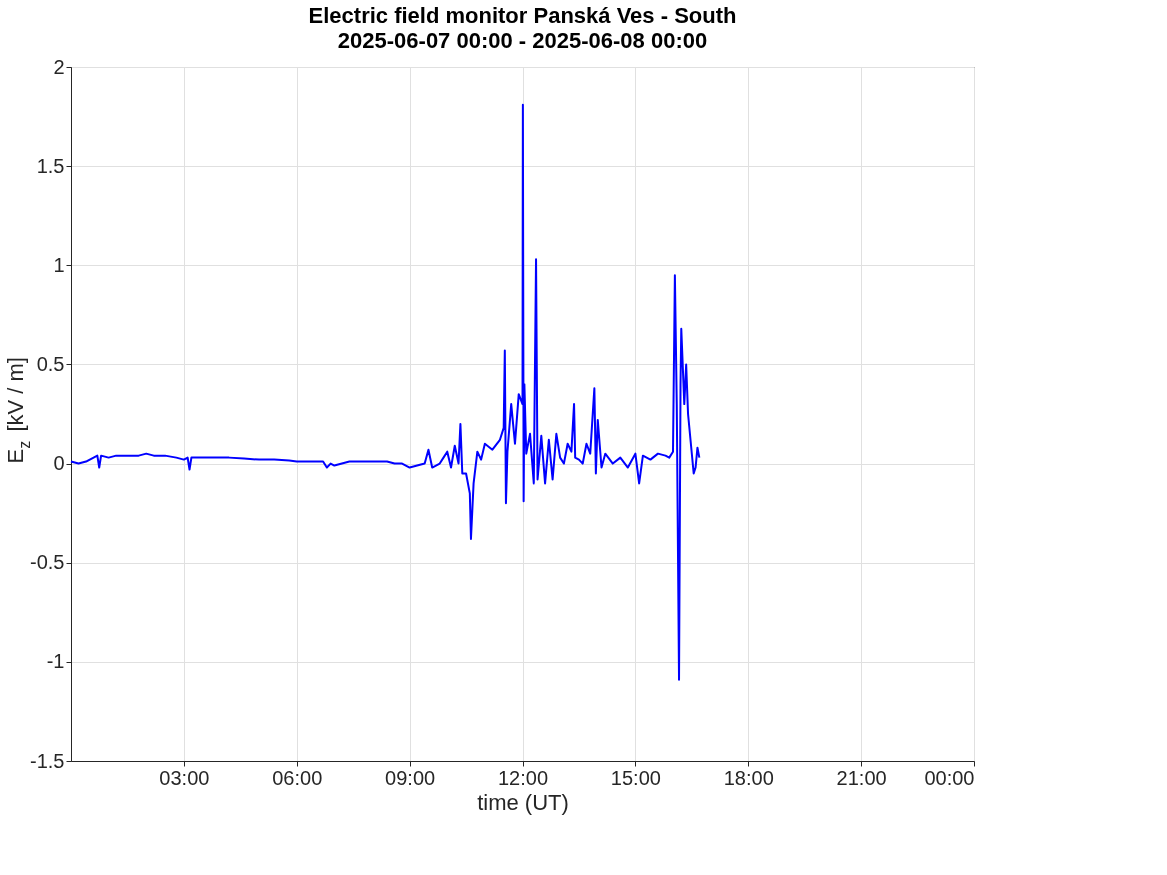  Describe the element at coordinates (635, 777) in the screenshot. I see `x-tick-label: 15:00` at that location.